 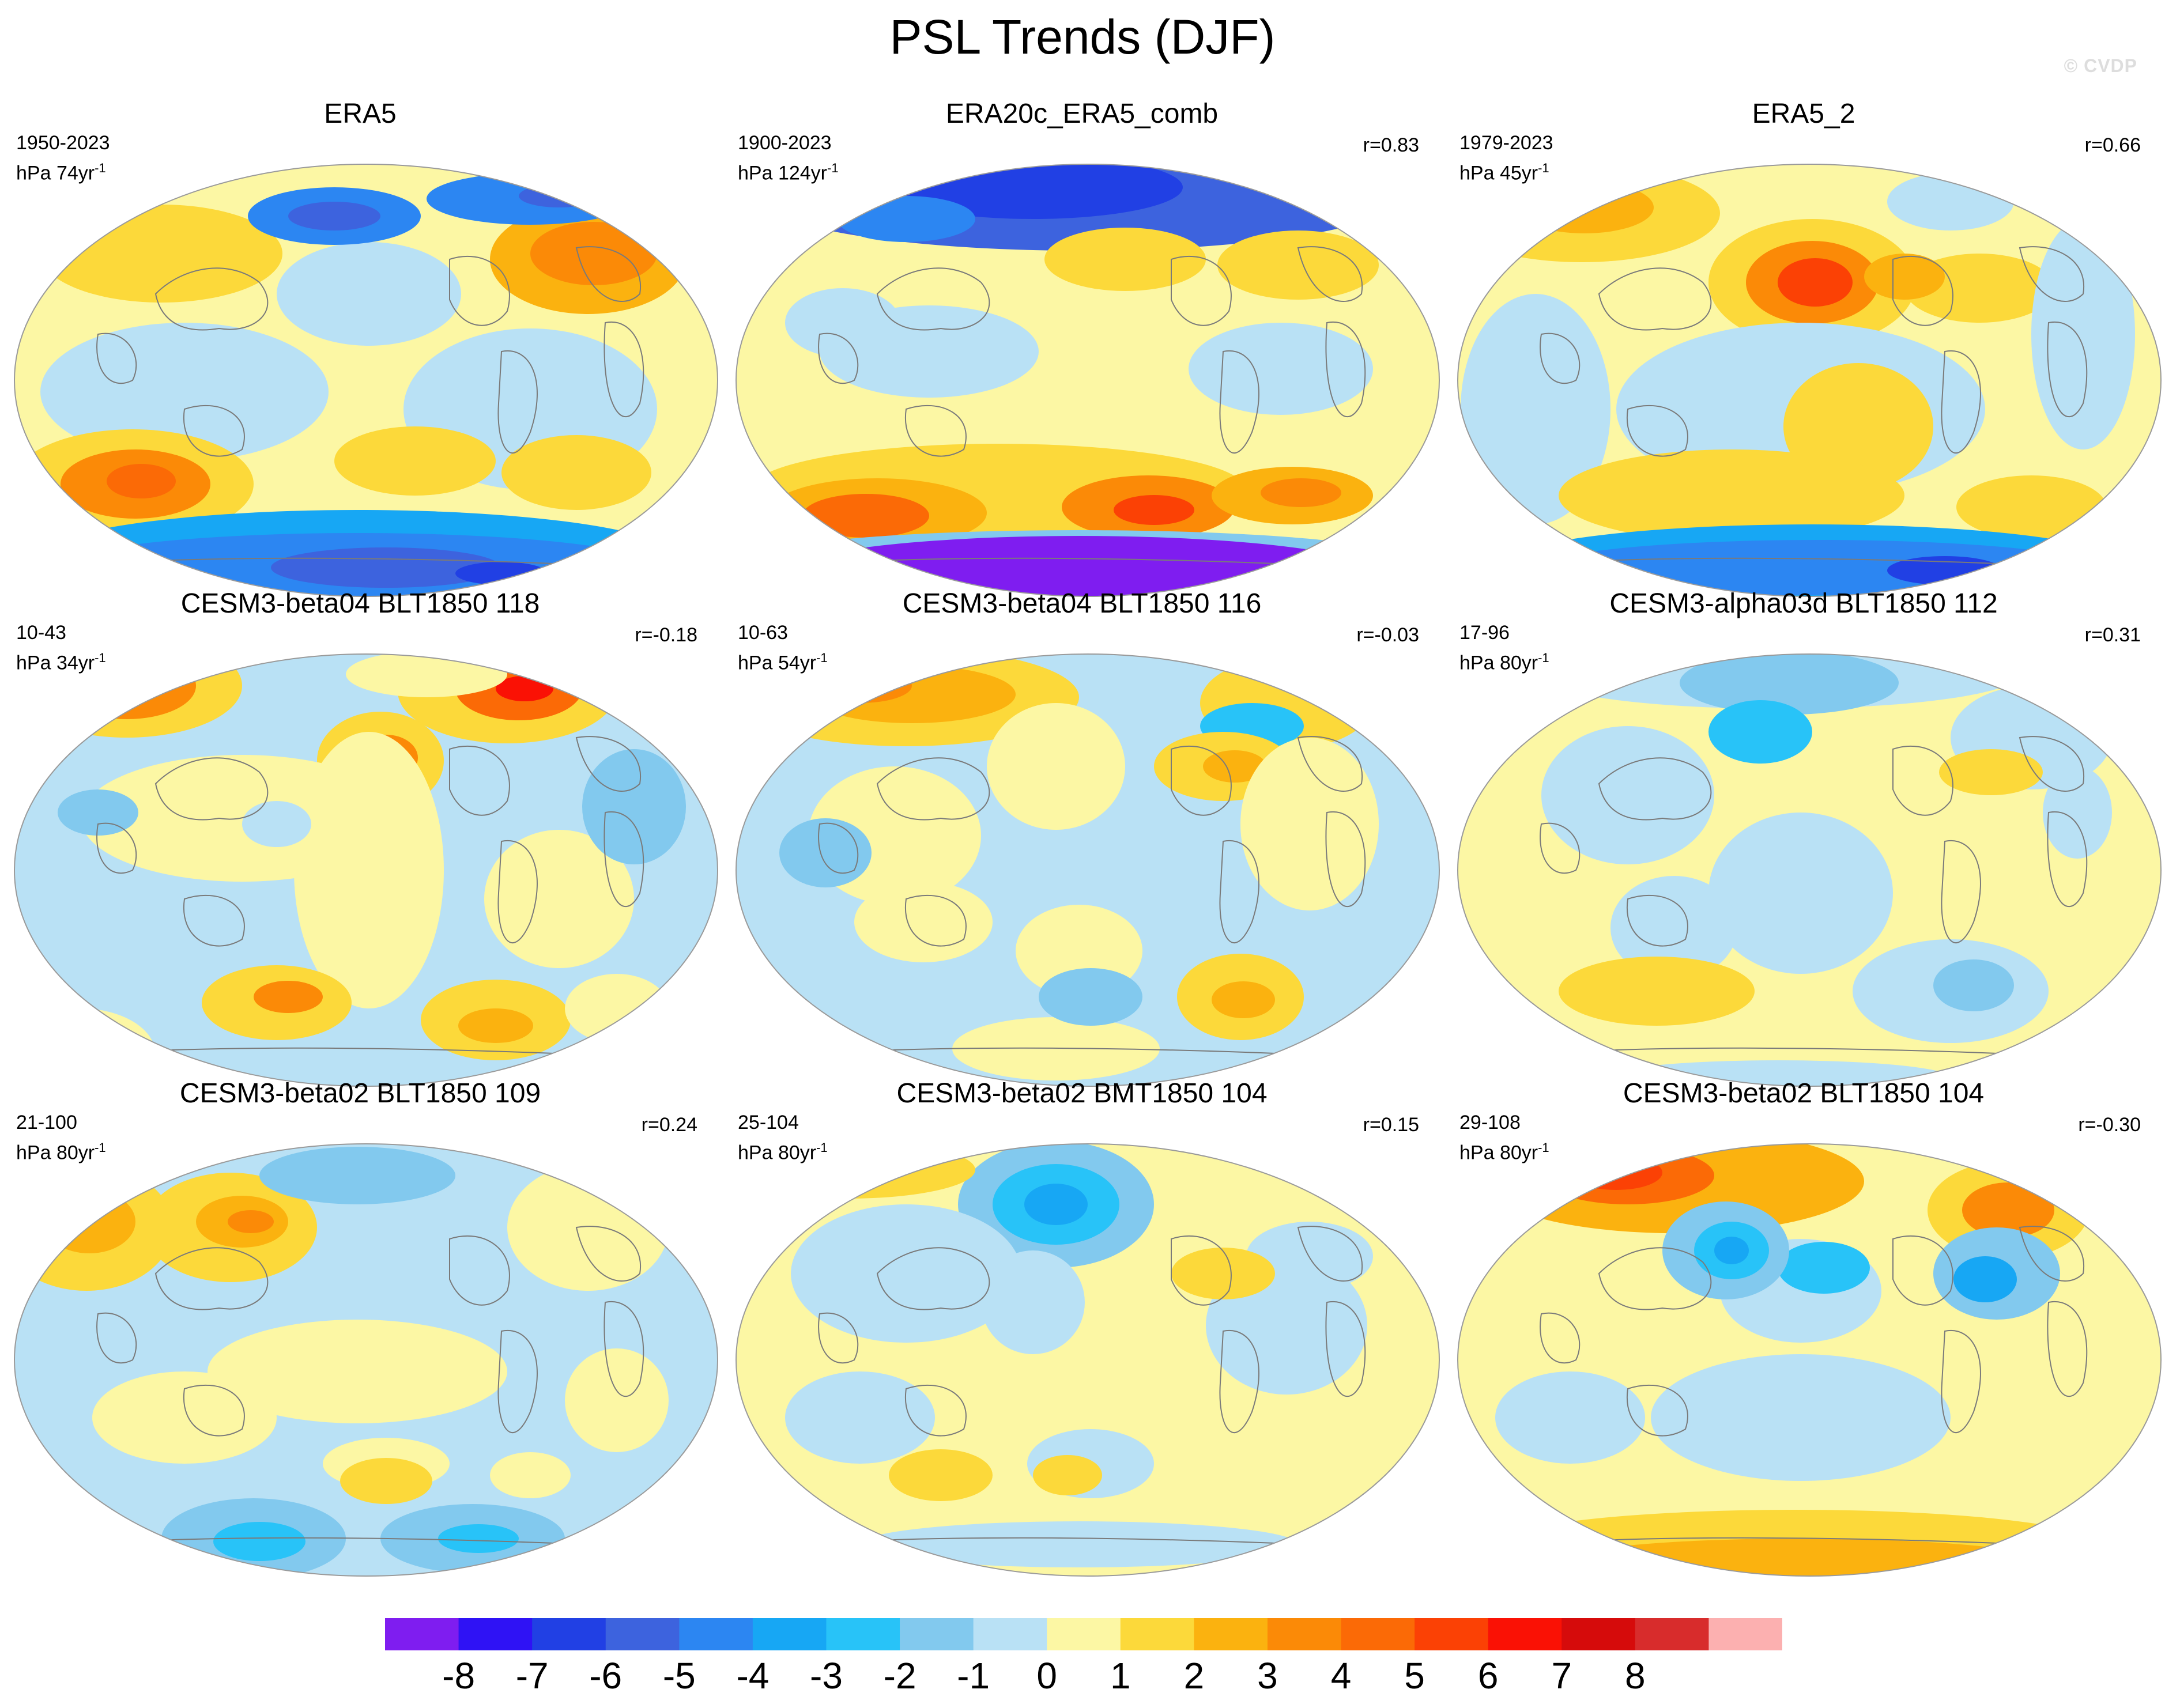 I want to click on panel-years: 1979-2023, so click(x=1506, y=143).